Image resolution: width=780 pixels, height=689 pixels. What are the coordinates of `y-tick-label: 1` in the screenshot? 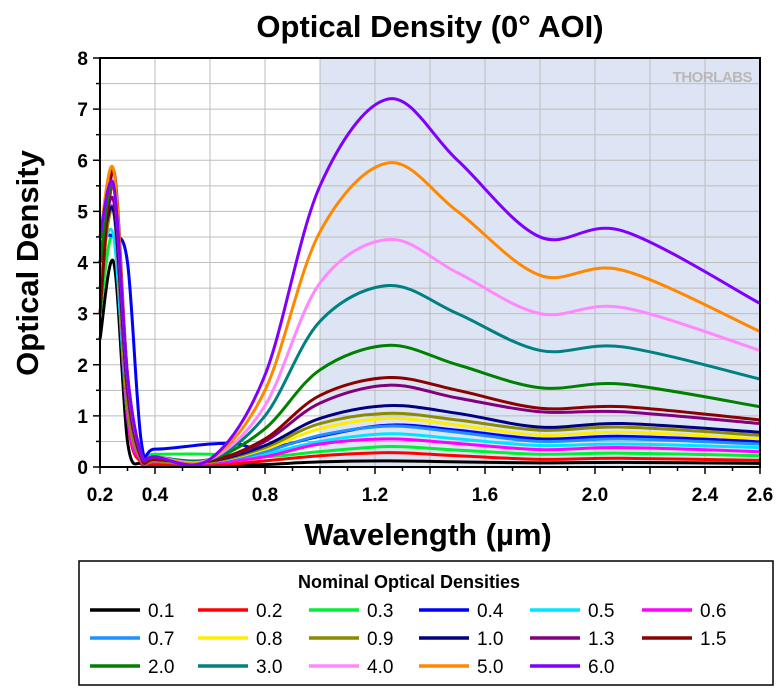 It's located at (82, 417).